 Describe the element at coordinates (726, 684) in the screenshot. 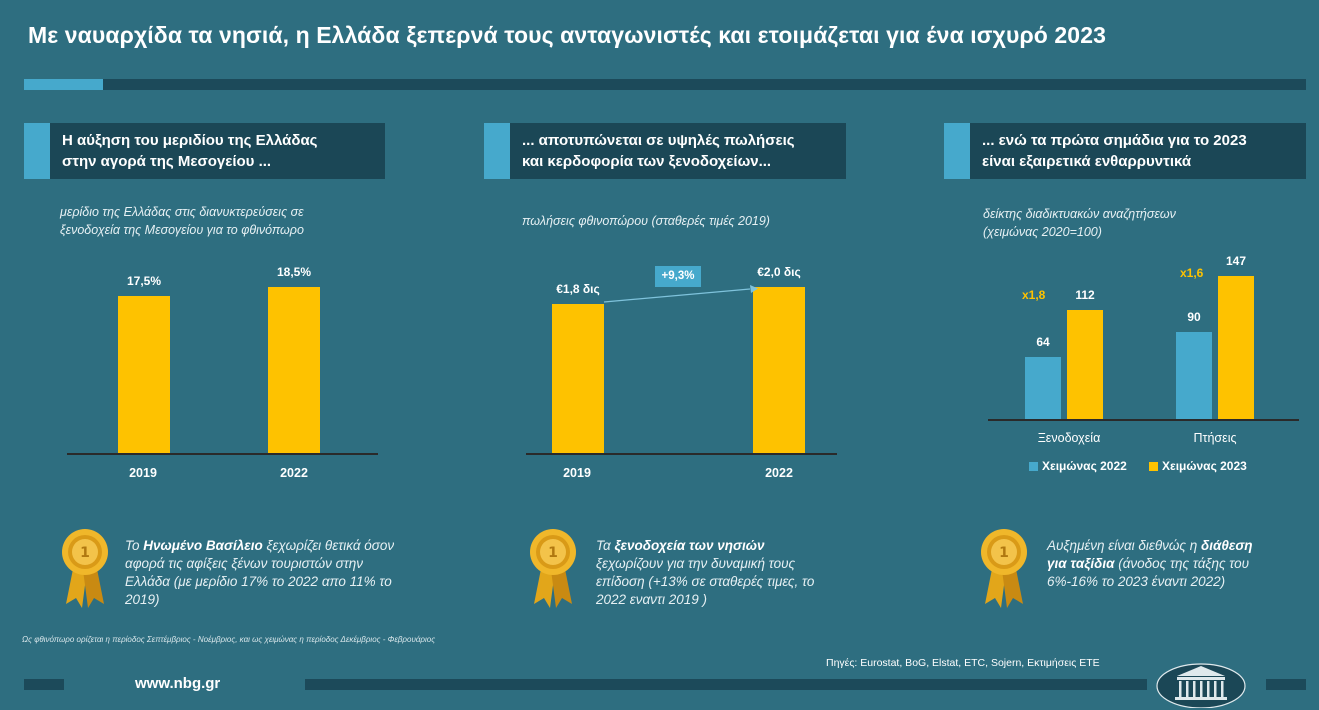

I see `footer-bar-middle` at that location.